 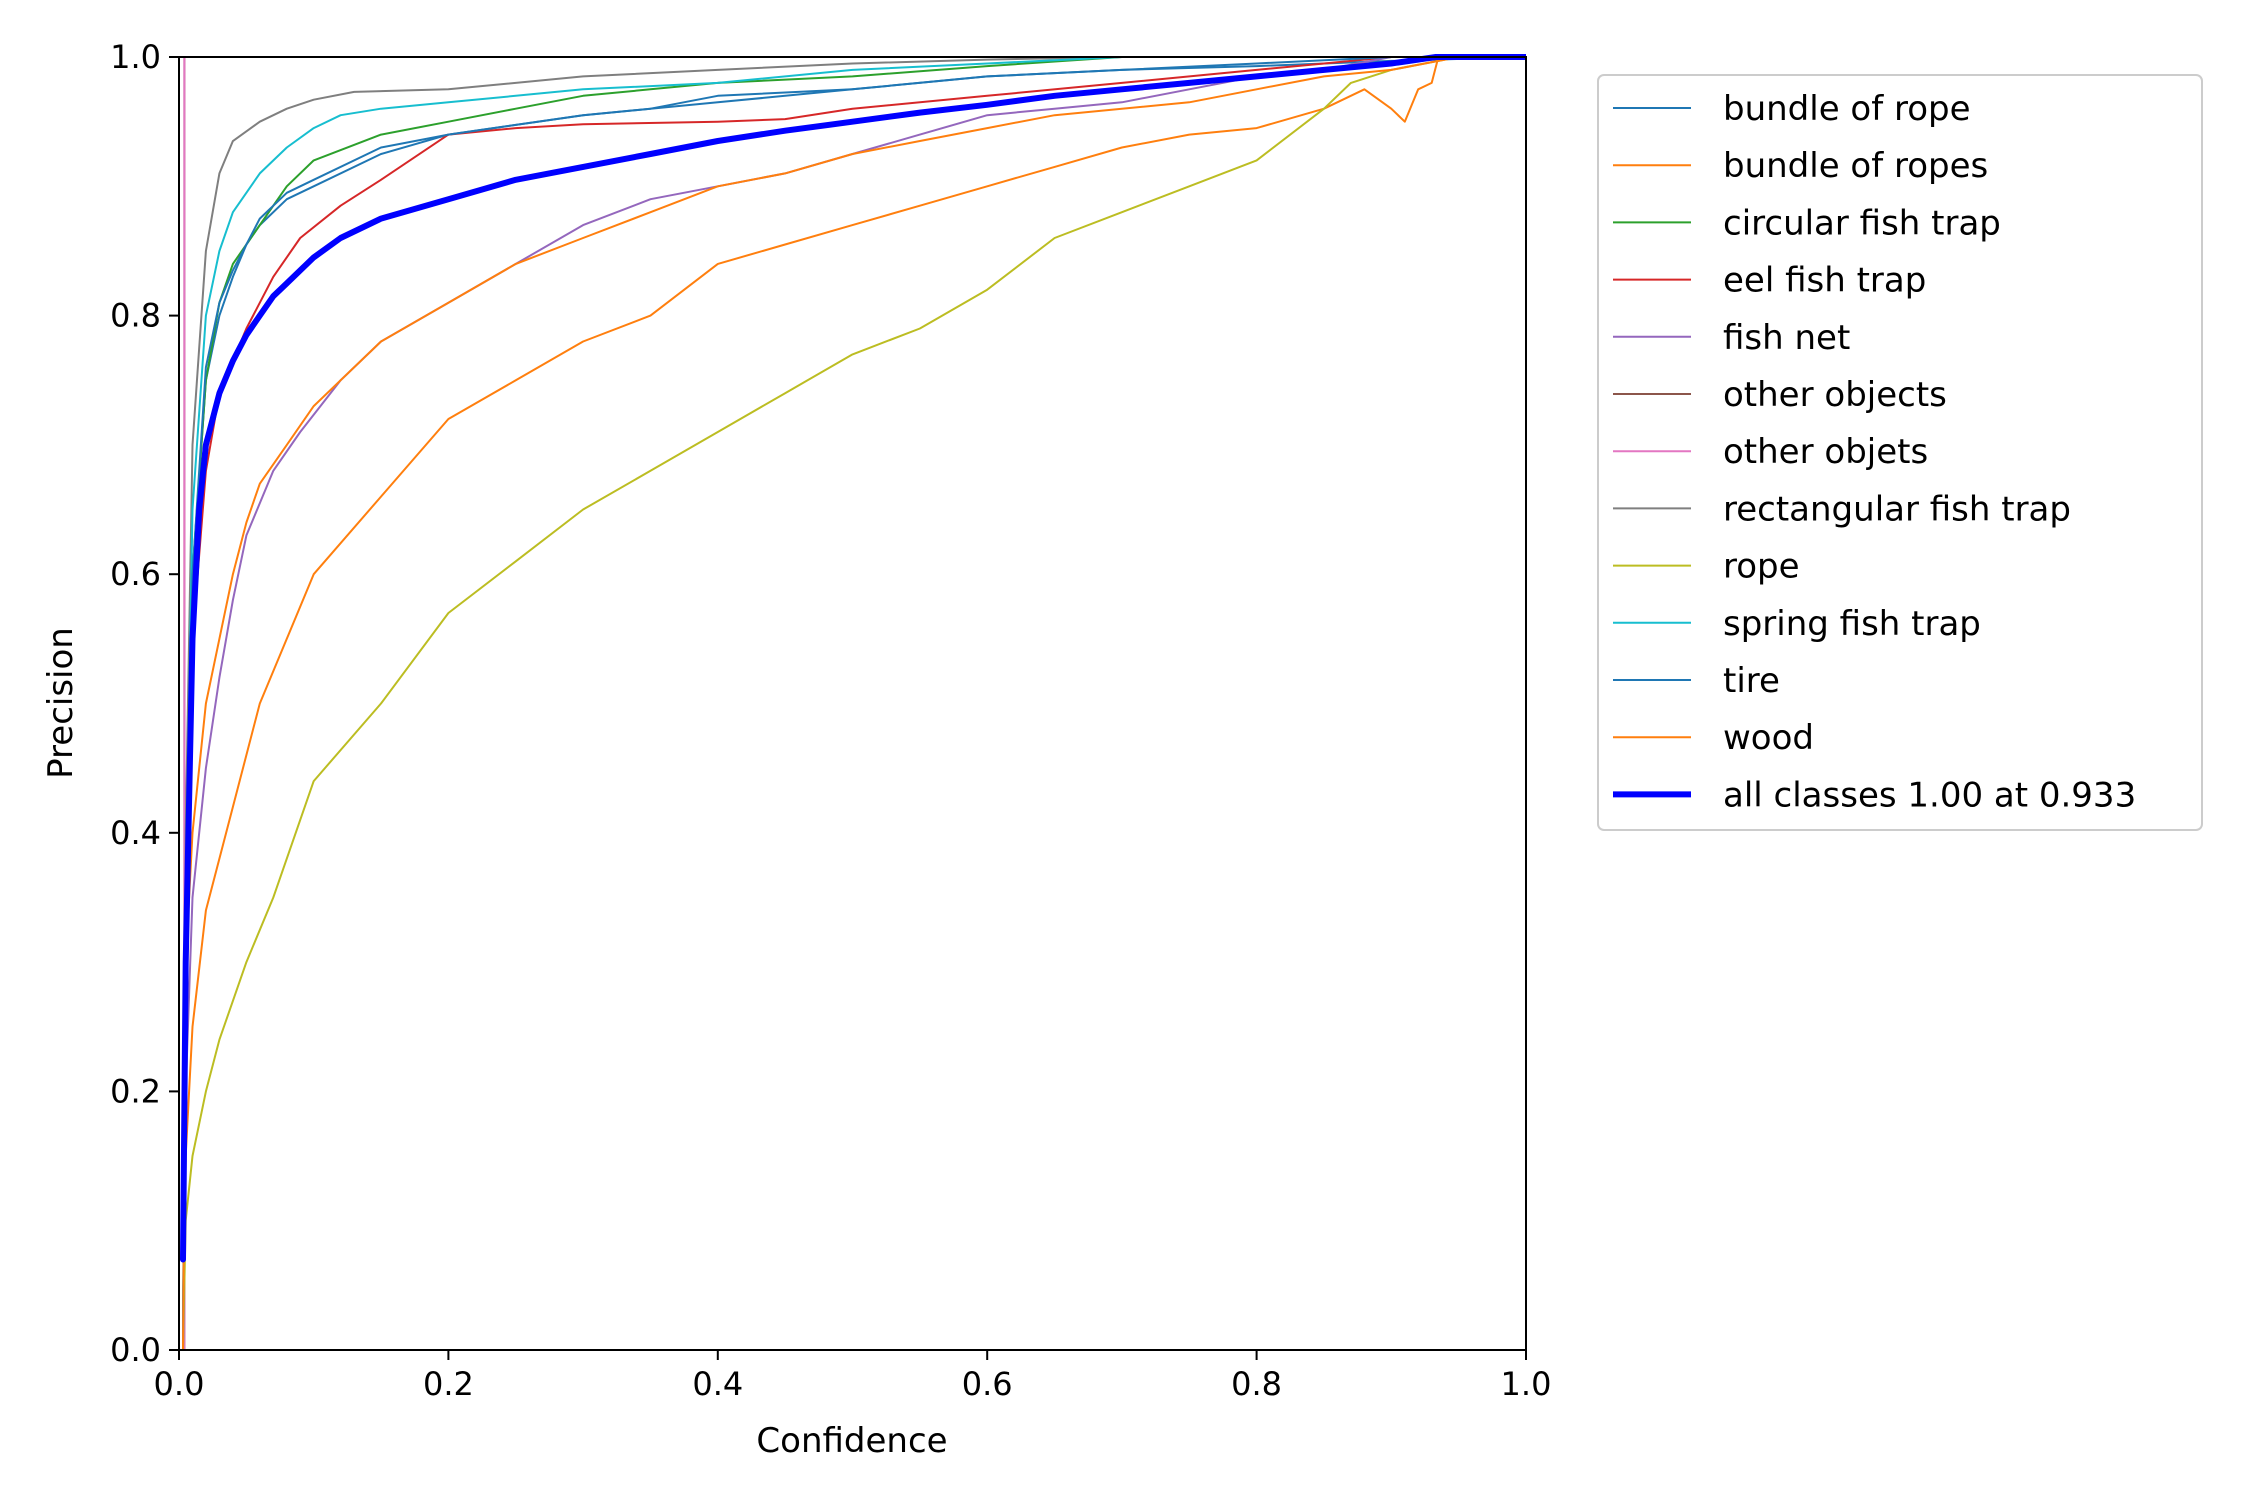 I want to click on legend-label: all classes 1.00 at 0.933, so click(x=1929, y=795).